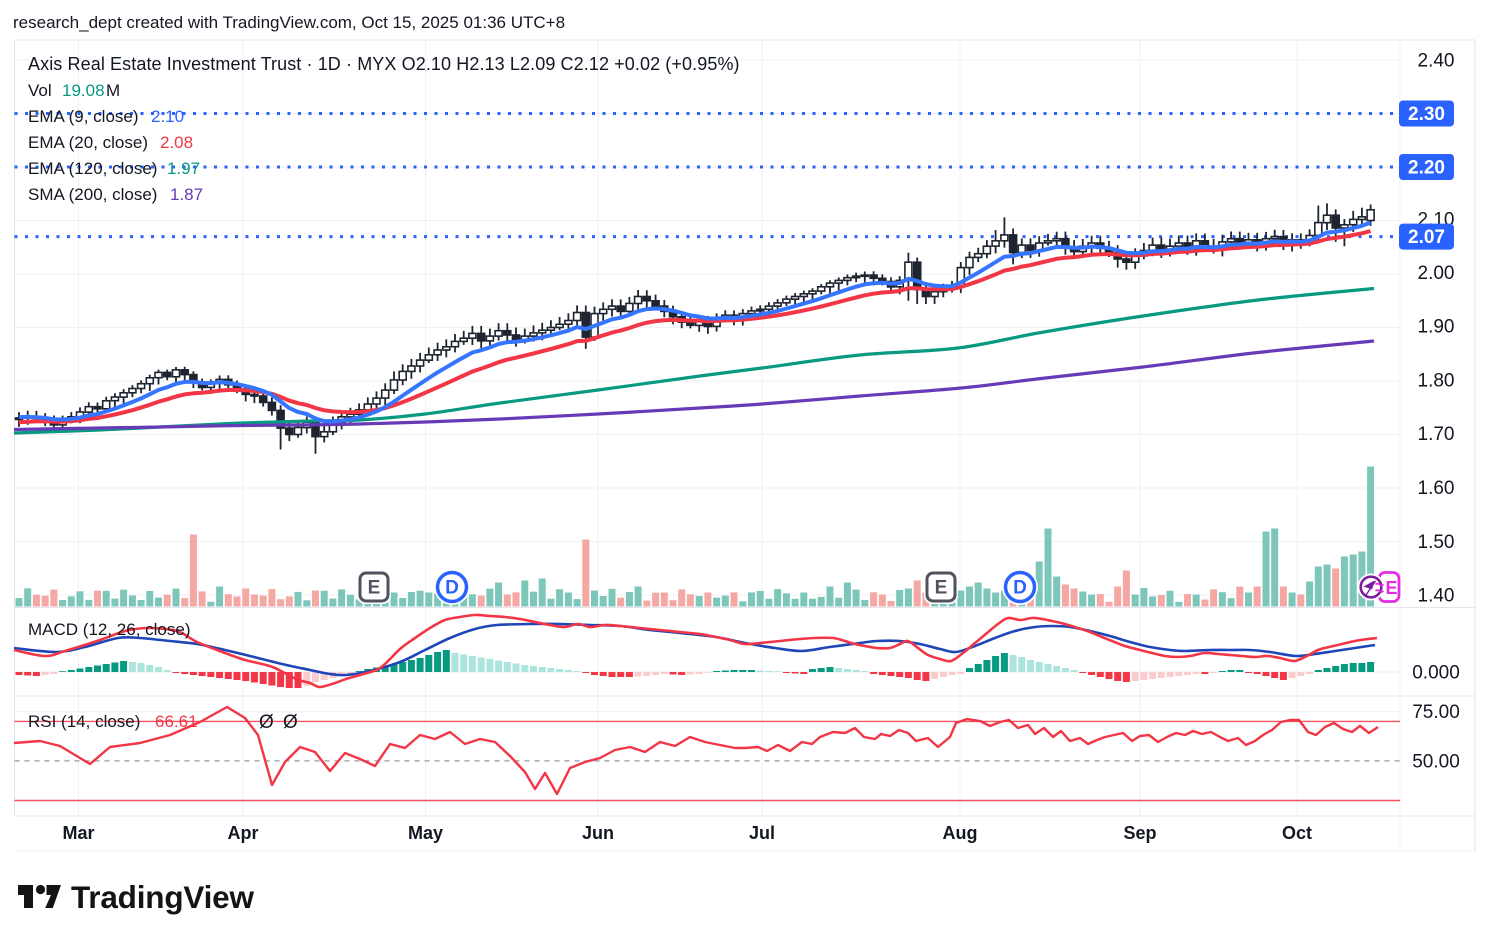 This screenshot has height=943, width=1491. I want to click on svg-text: Jul, so click(762, 833).